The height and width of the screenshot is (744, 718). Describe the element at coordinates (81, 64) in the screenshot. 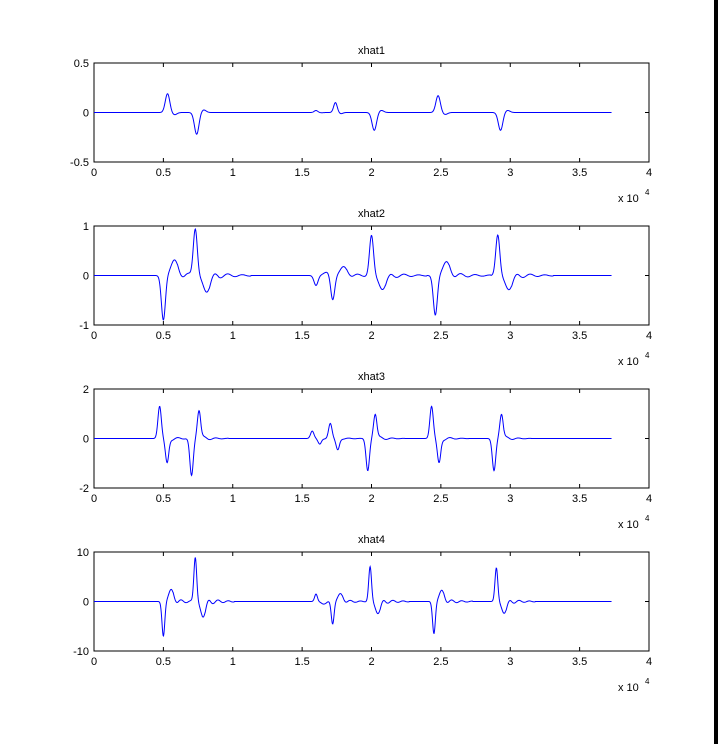

I see `y-tick-label: 0.5` at that location.